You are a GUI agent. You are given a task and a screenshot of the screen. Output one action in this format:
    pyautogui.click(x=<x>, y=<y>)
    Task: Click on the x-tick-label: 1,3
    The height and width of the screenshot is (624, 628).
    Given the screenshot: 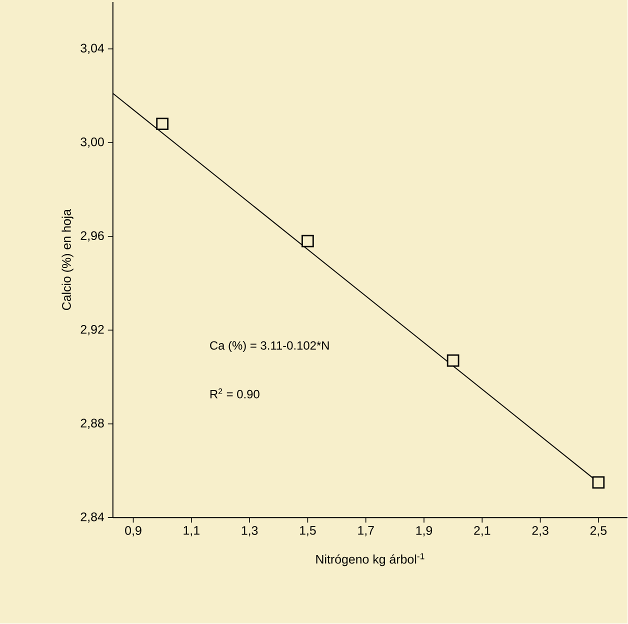 What is the action you would take?
    pyautogui.click(x=250, y=531)
    